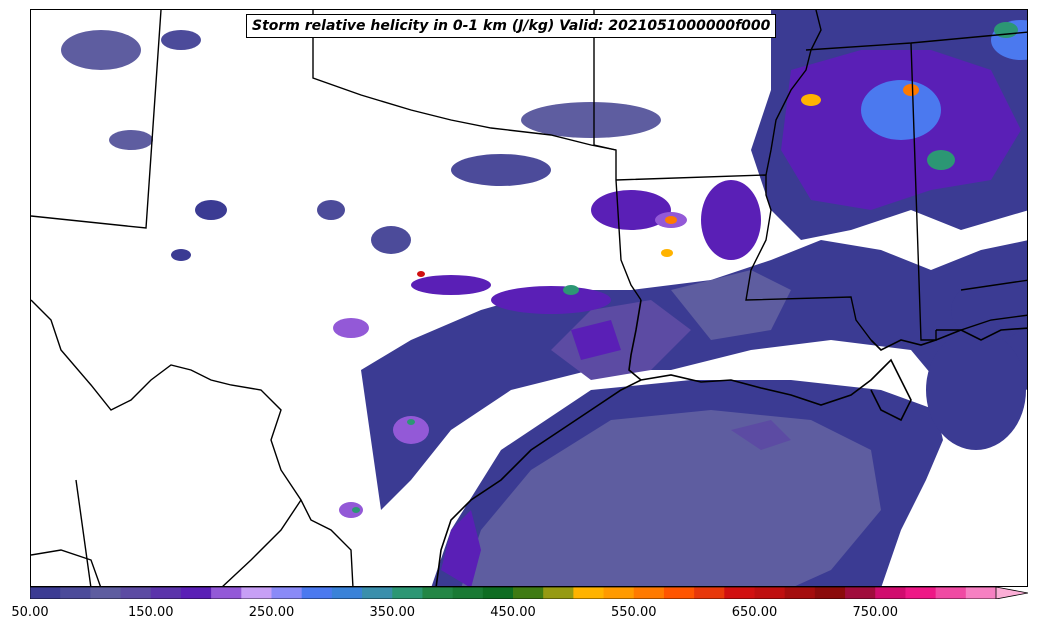 The width and height of the screenshot is (1037, 633). I want to click on colorbar-tick-label: 250.00, so click(271, 612).